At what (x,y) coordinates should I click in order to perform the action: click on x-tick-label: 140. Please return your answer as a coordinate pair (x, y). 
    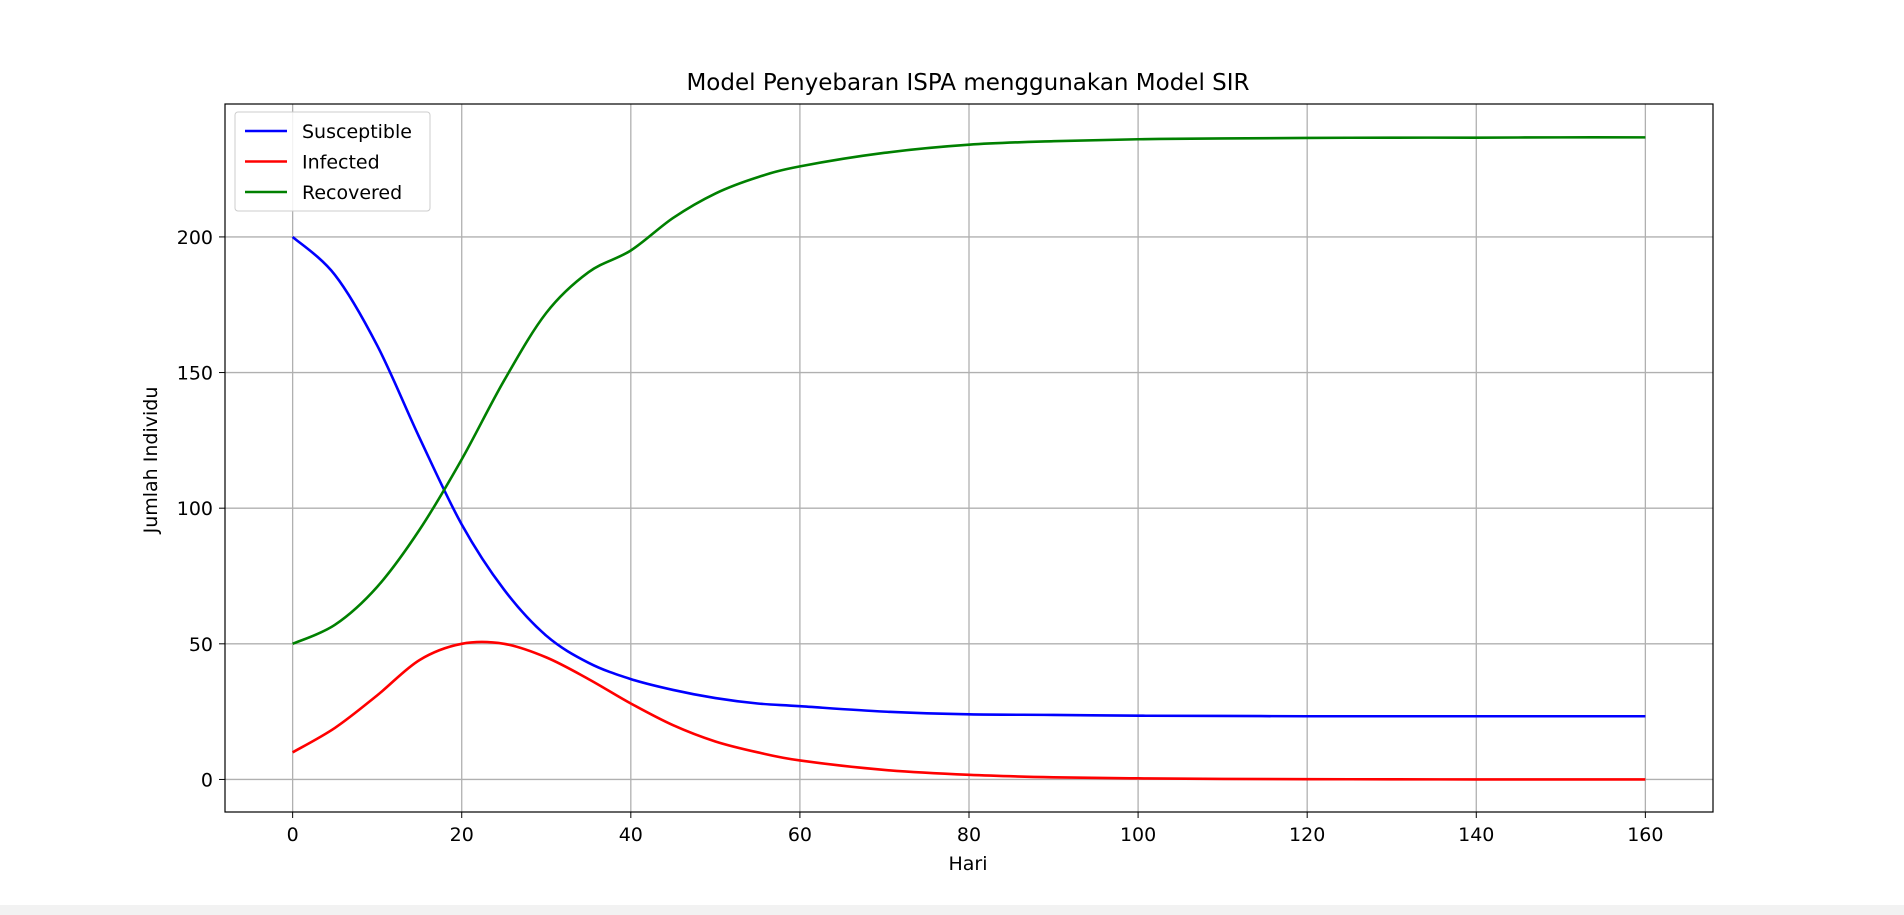
    Looking at the image, I should click on (1476, 835).